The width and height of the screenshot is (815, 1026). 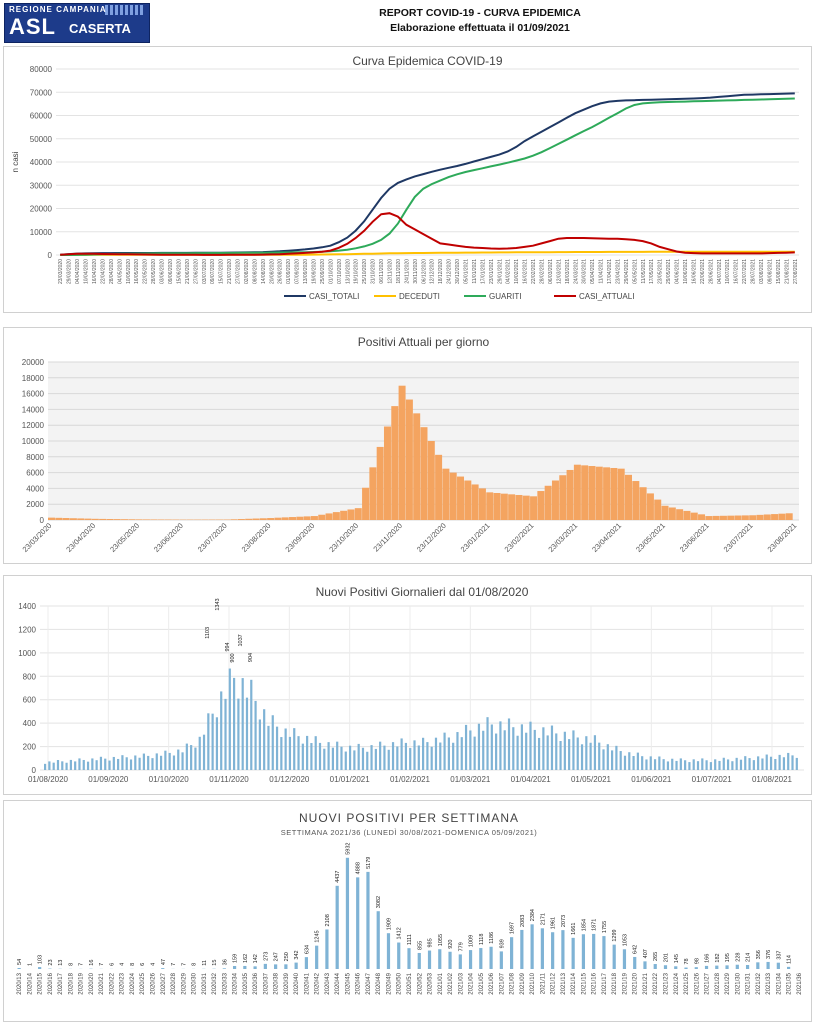 I want to click on logo-region-text: REGIONE CAMPANIA, so click(x=58, y=9).